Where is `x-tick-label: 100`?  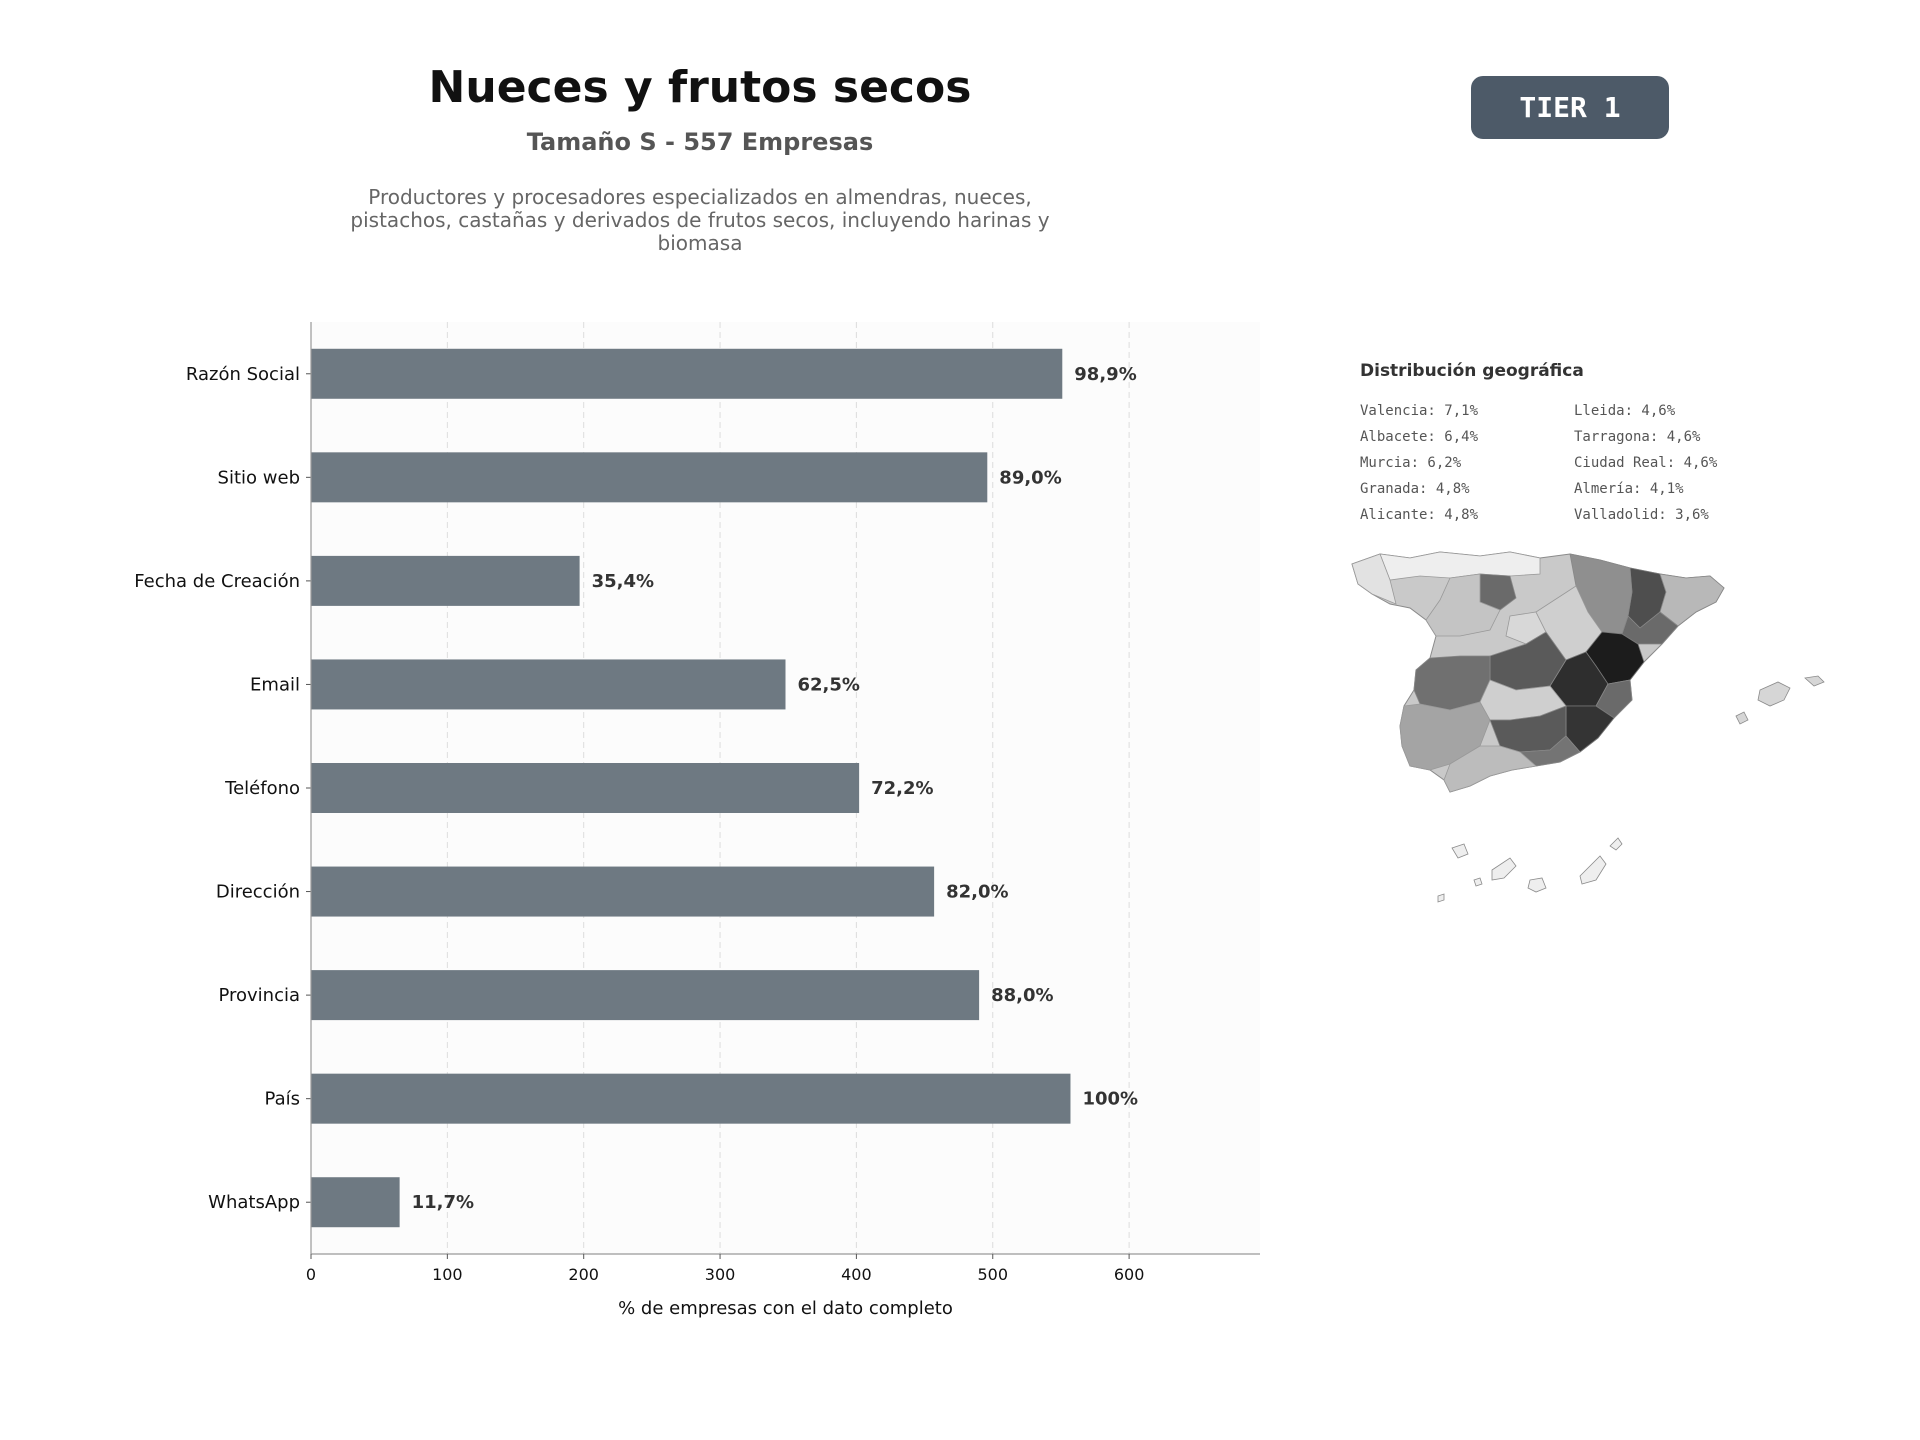 x-tick-label: 100 is located at coordinates (447, 1274).